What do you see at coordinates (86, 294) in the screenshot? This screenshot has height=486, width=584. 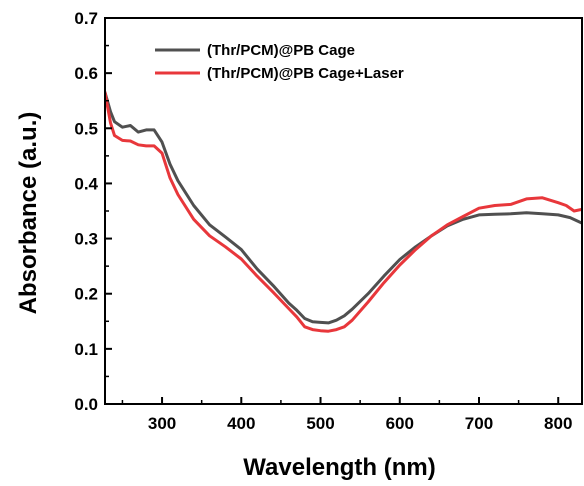 I see `y-tick-label: 0.2` at bounding box center [86, 294].